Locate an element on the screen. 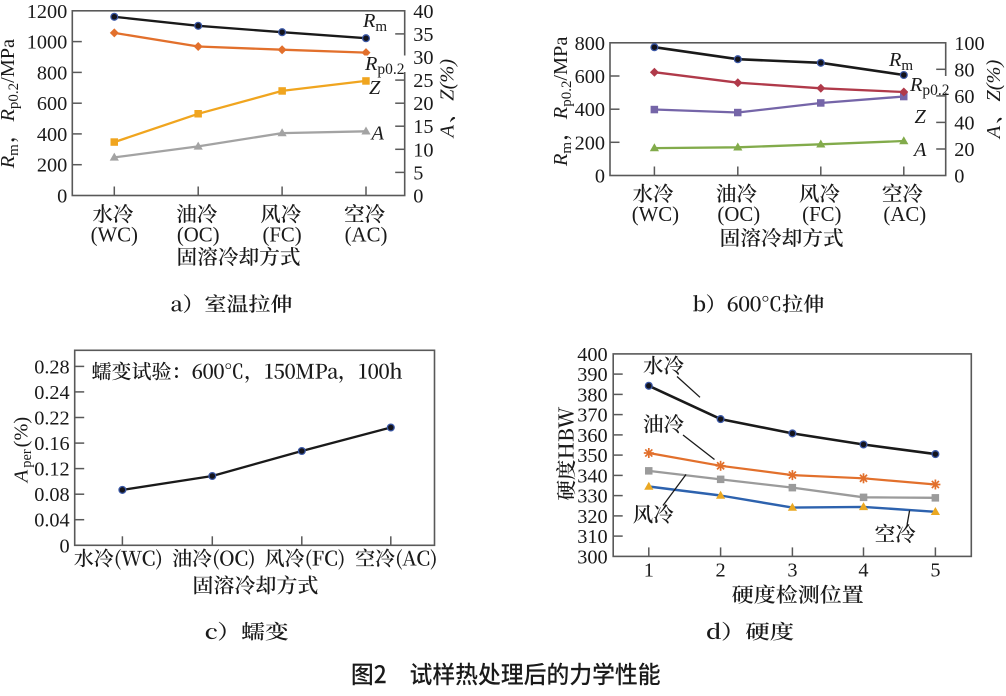 The image size is (1006, 696). svg-text: 0.16 is located at coordinates (52, 444).